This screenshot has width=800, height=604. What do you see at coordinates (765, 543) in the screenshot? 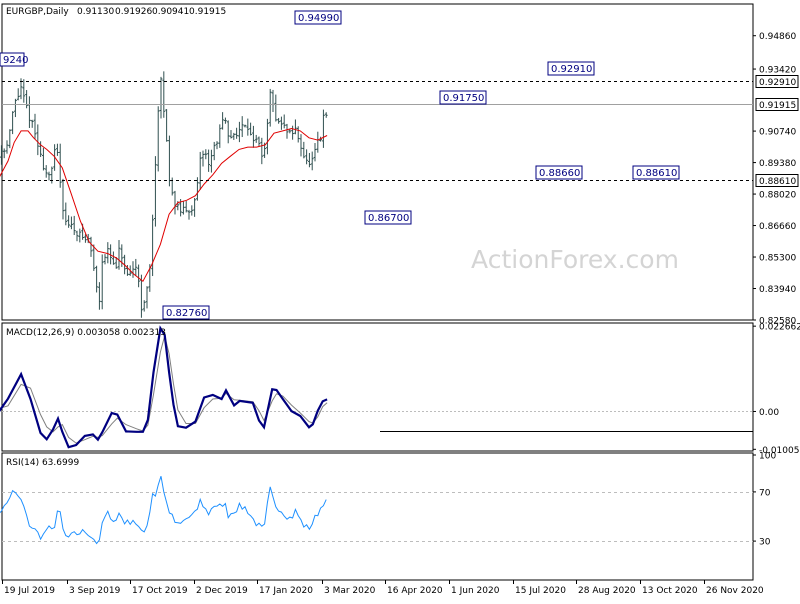
I see `rsi-y-tick-label: 30` at bounding box center [765, 543].